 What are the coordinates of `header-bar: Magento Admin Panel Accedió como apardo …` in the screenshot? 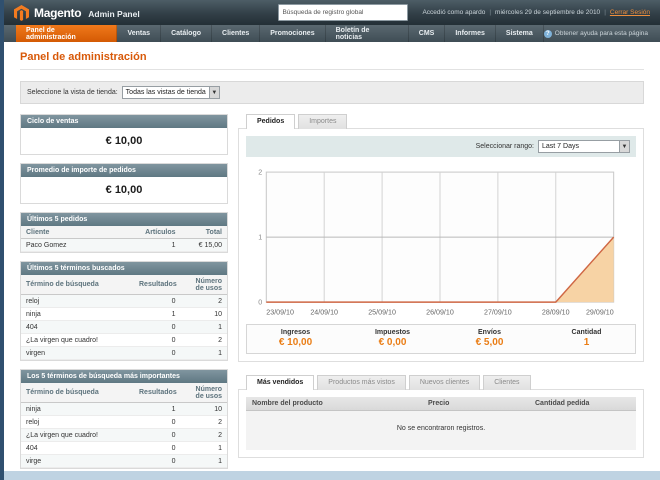 It's located at (332, 12).